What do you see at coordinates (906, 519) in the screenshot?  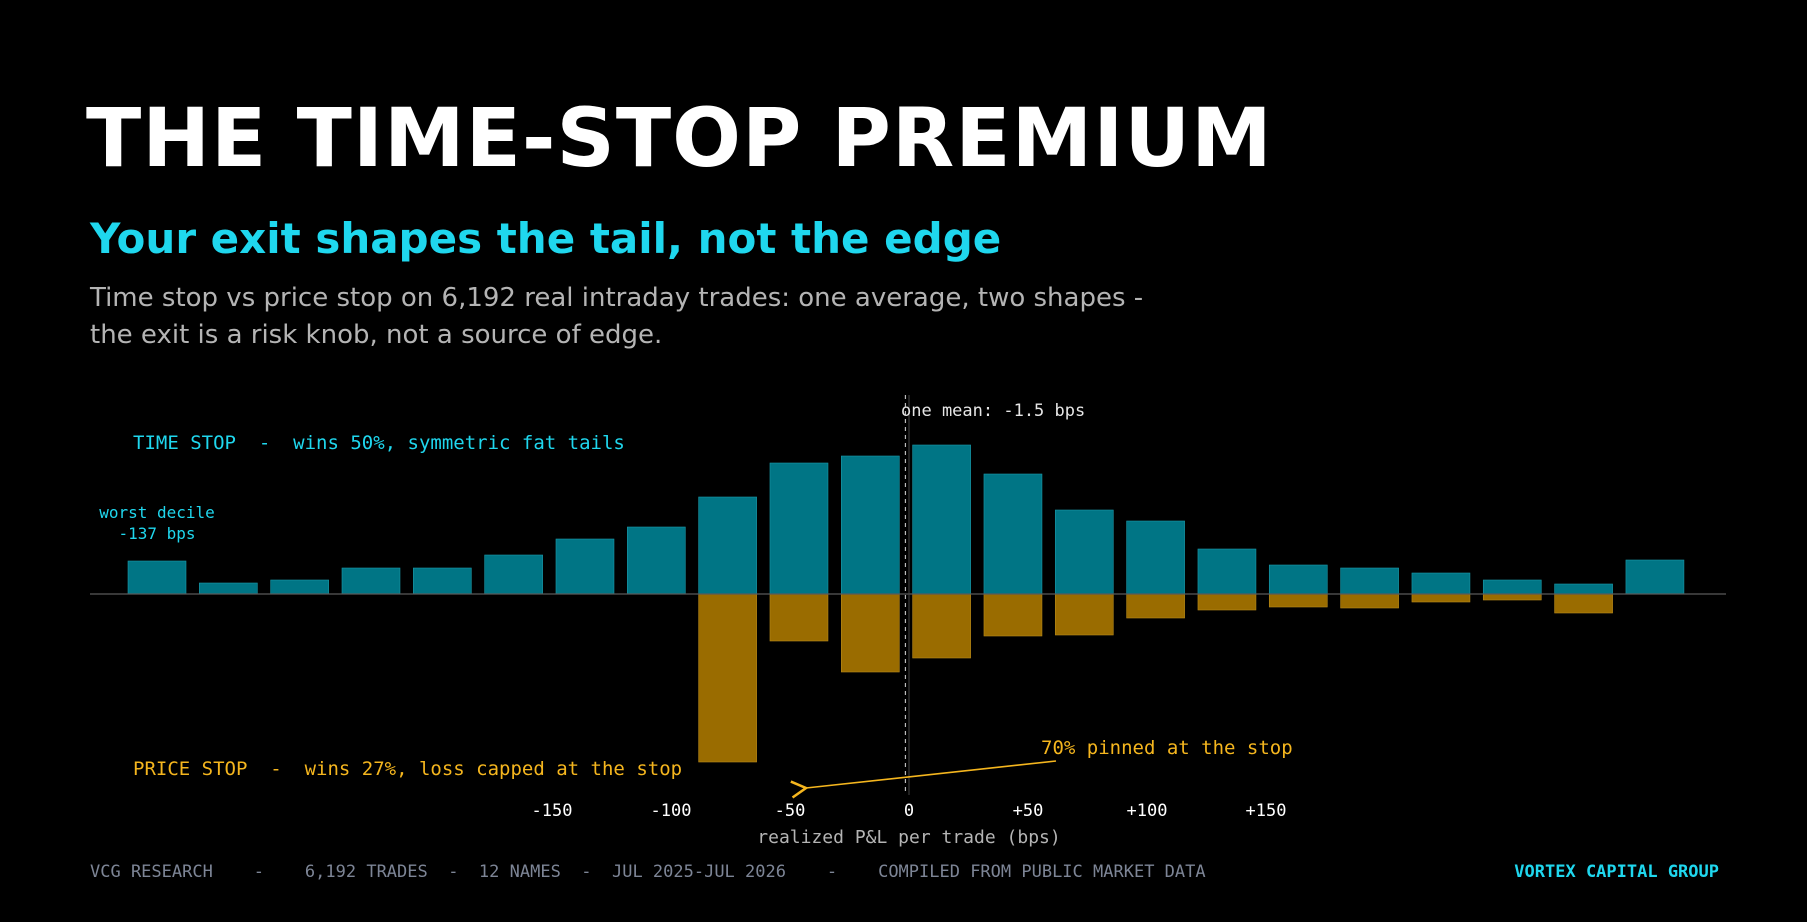 I see `time-stop-bars` at bounding box center [906, 519].